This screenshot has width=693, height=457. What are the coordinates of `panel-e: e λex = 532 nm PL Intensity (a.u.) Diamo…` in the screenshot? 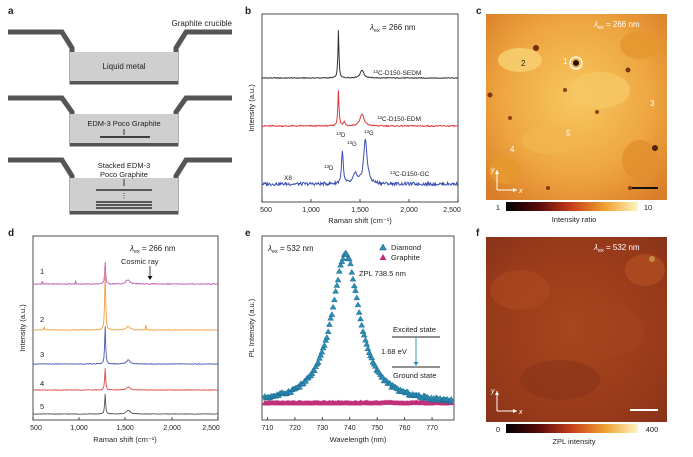 It's located at (350, 336).